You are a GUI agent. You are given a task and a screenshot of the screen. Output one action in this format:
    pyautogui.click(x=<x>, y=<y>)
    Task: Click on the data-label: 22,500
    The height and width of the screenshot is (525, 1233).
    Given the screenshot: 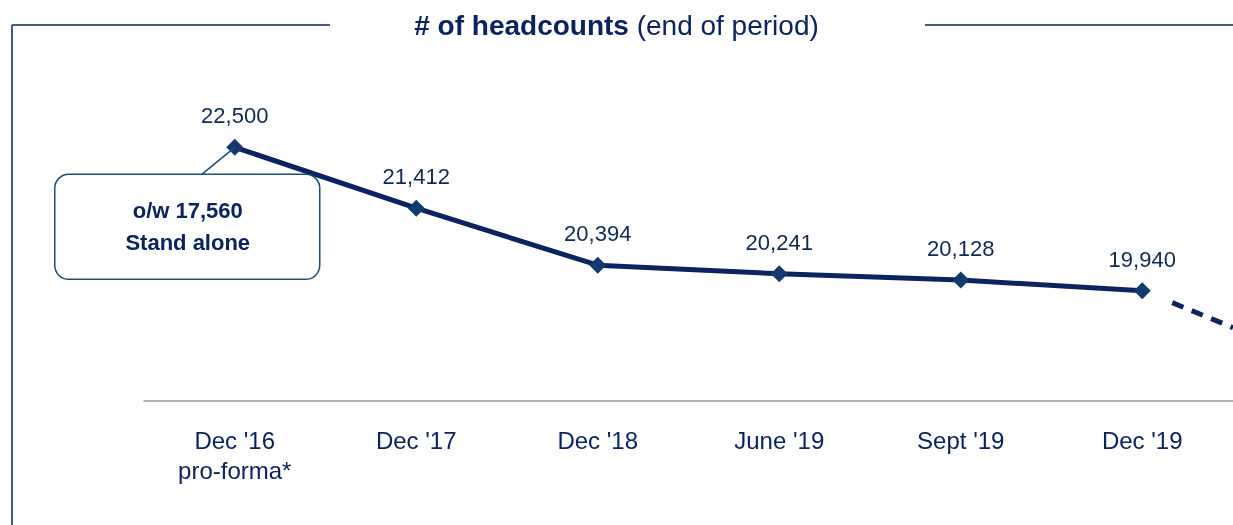 What is the action you would take?
    pyautogui.click(x=235, y=116)
    